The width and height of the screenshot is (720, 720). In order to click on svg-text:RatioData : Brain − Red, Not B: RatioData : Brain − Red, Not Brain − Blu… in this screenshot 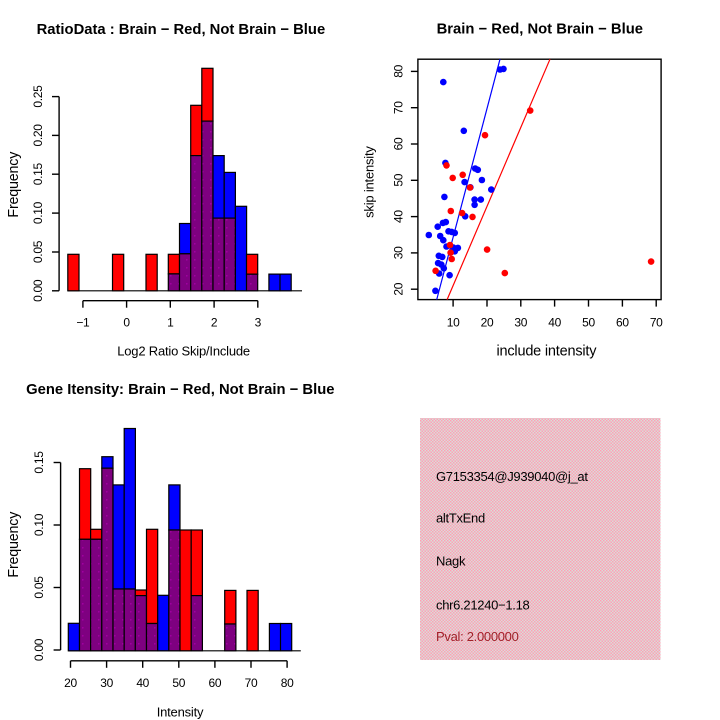, I will do `click(181, 30)`.